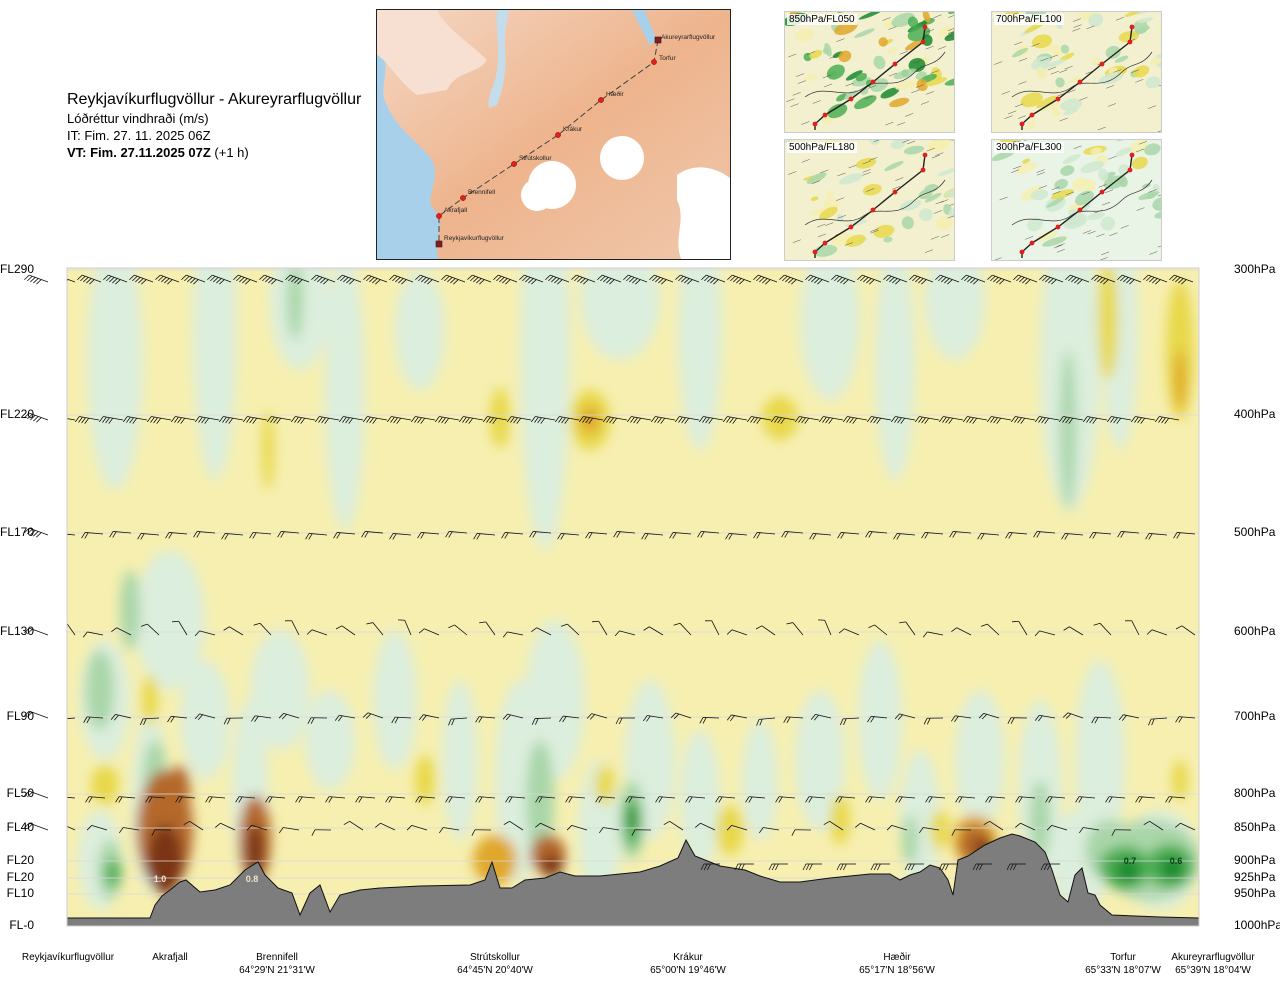 The width and height of the screenshot is (1280, 981). What do you see at coordinates (36, 552) in the screenshot?
I see `left-edge-barbs` at bounding box center [36, 552].